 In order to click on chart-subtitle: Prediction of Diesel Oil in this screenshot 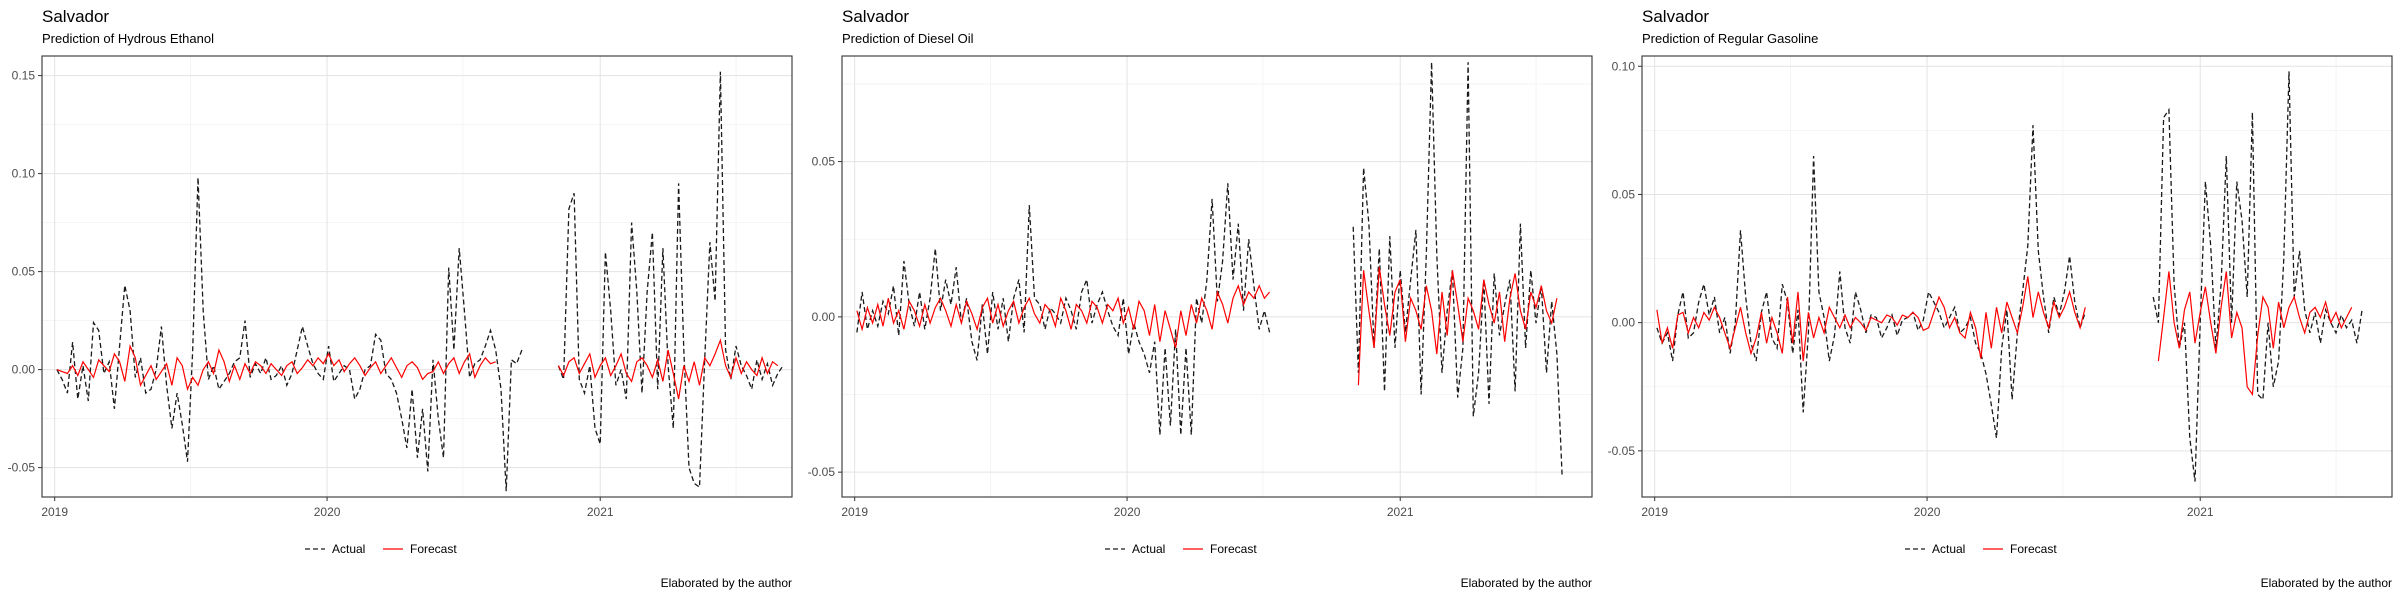, I will do `click(908, 38)`.